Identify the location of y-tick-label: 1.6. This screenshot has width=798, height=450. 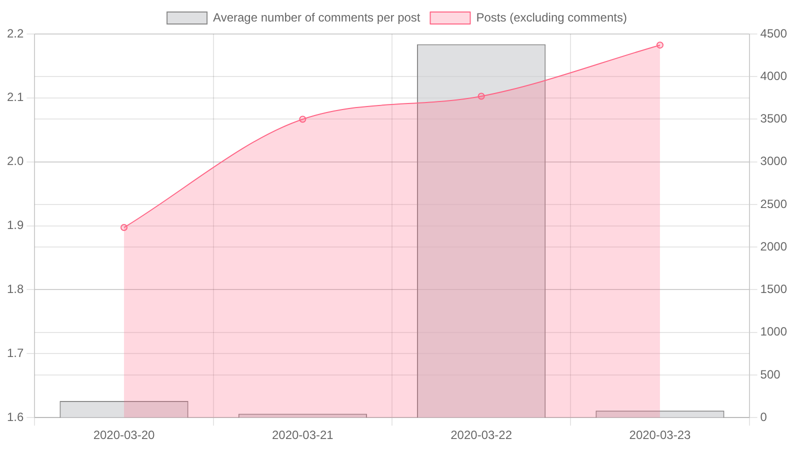
(15, 417).